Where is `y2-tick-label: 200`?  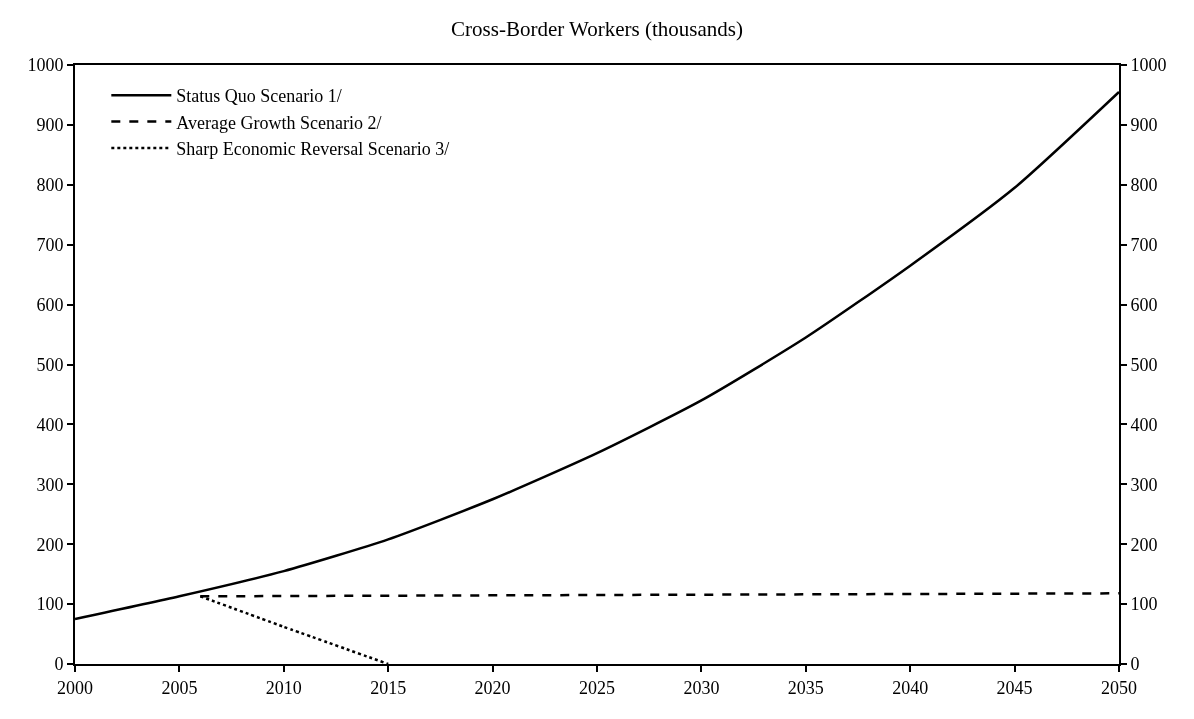
y2-tick-label: 200 is located at coordinates (1144, 544).